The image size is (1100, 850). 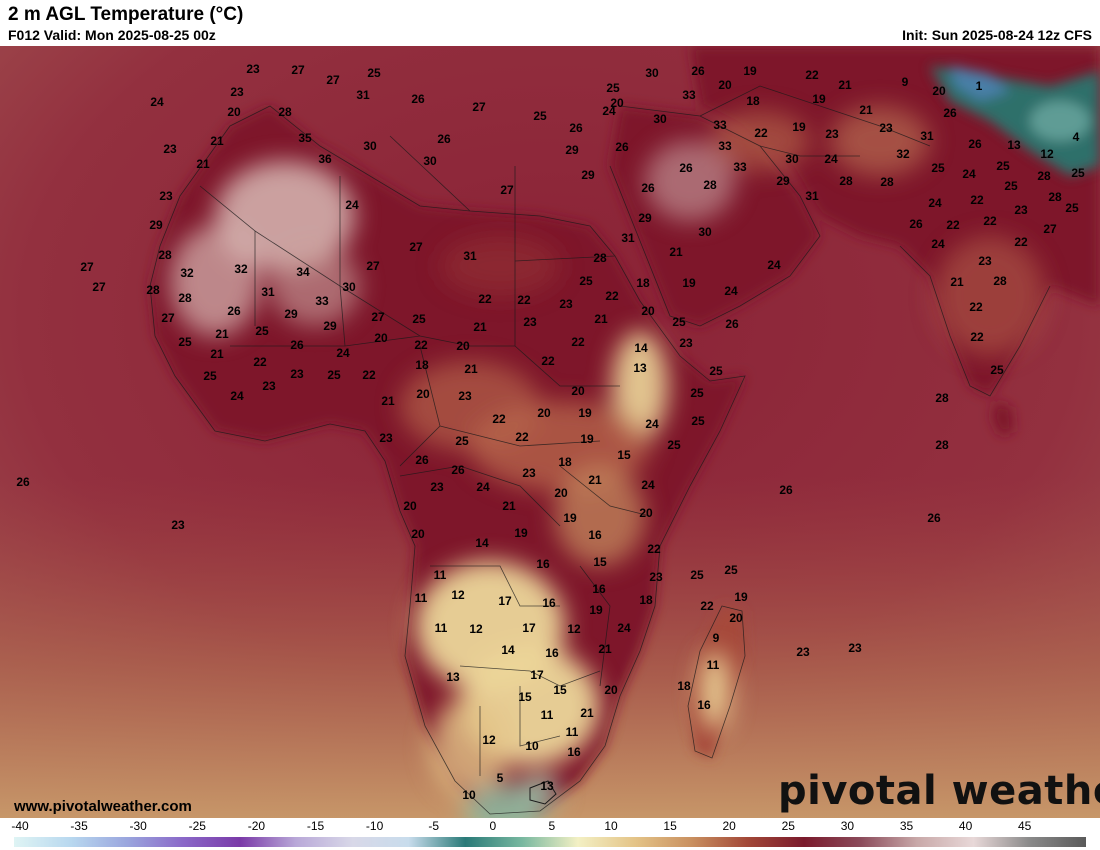 I want to click on temp-label: 33, so click(x=725, y=146).